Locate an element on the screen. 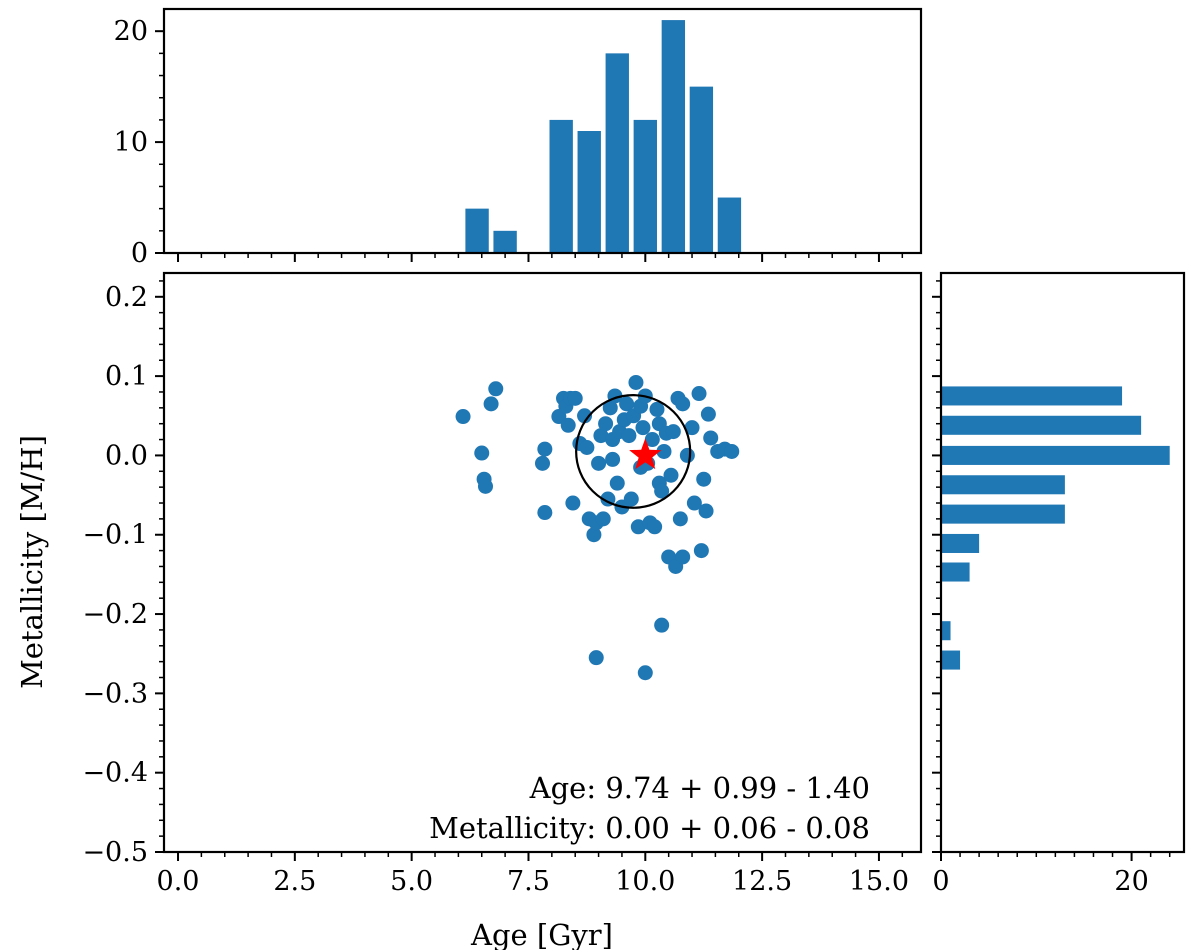 The height and width of the screenshot is (950, 1200). age-hist-ytick-label: 10 is located at coordinates (131, 142).